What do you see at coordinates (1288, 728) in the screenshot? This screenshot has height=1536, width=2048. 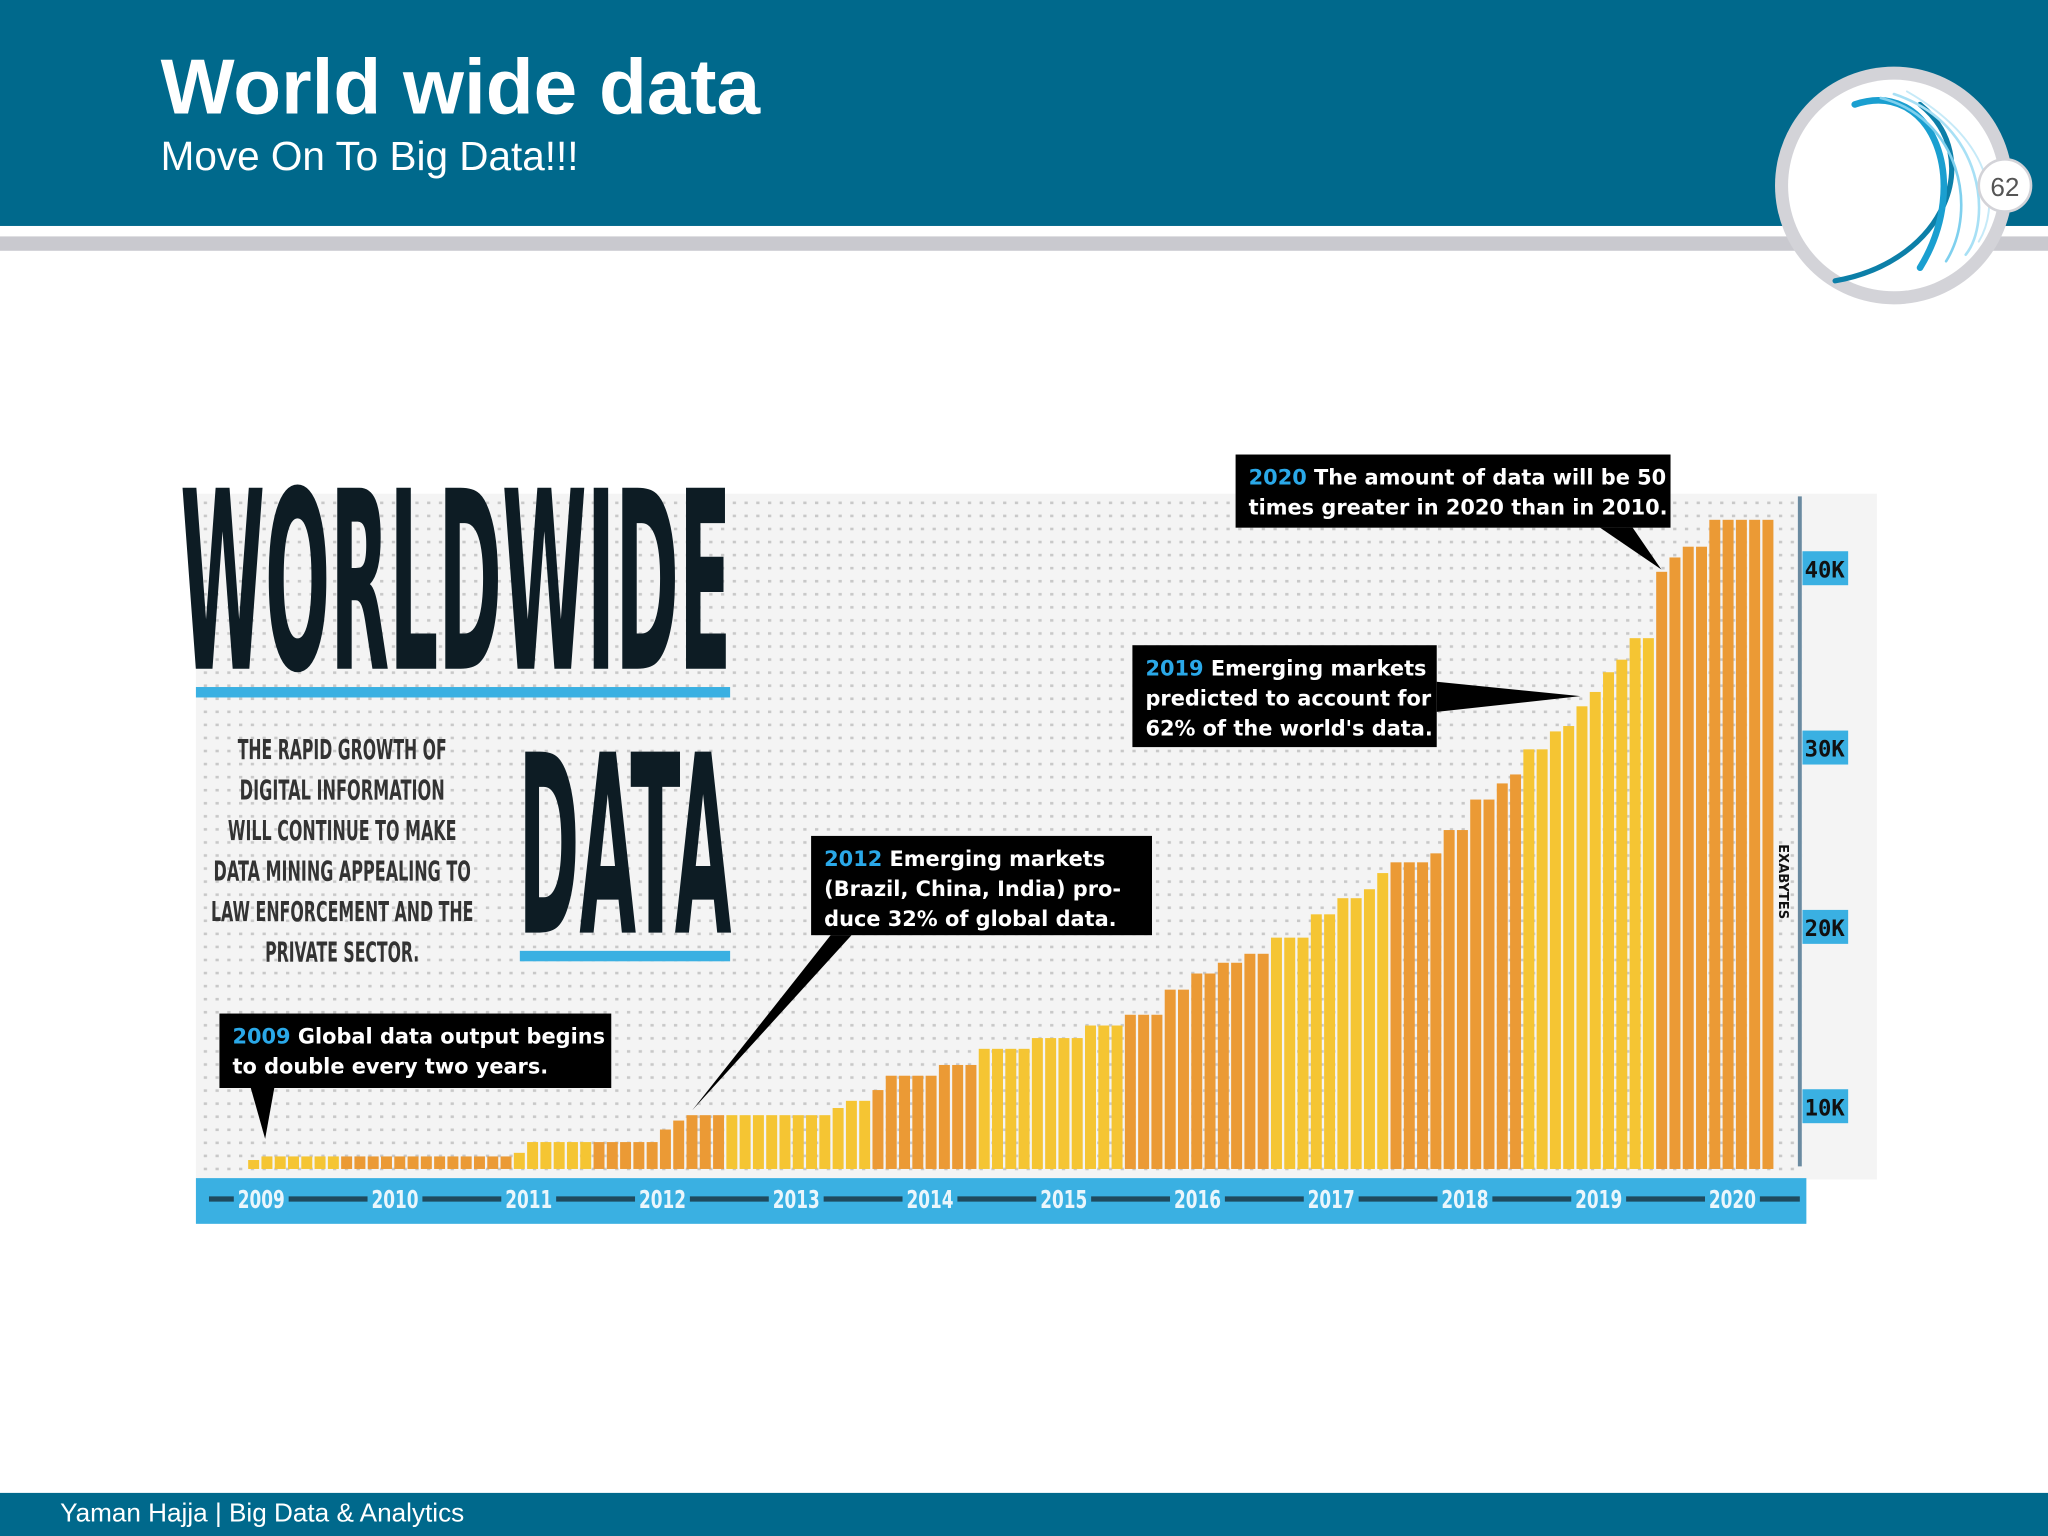 I see `callout-line: 62% of the world's data.` at bounding box center [1288, 728].